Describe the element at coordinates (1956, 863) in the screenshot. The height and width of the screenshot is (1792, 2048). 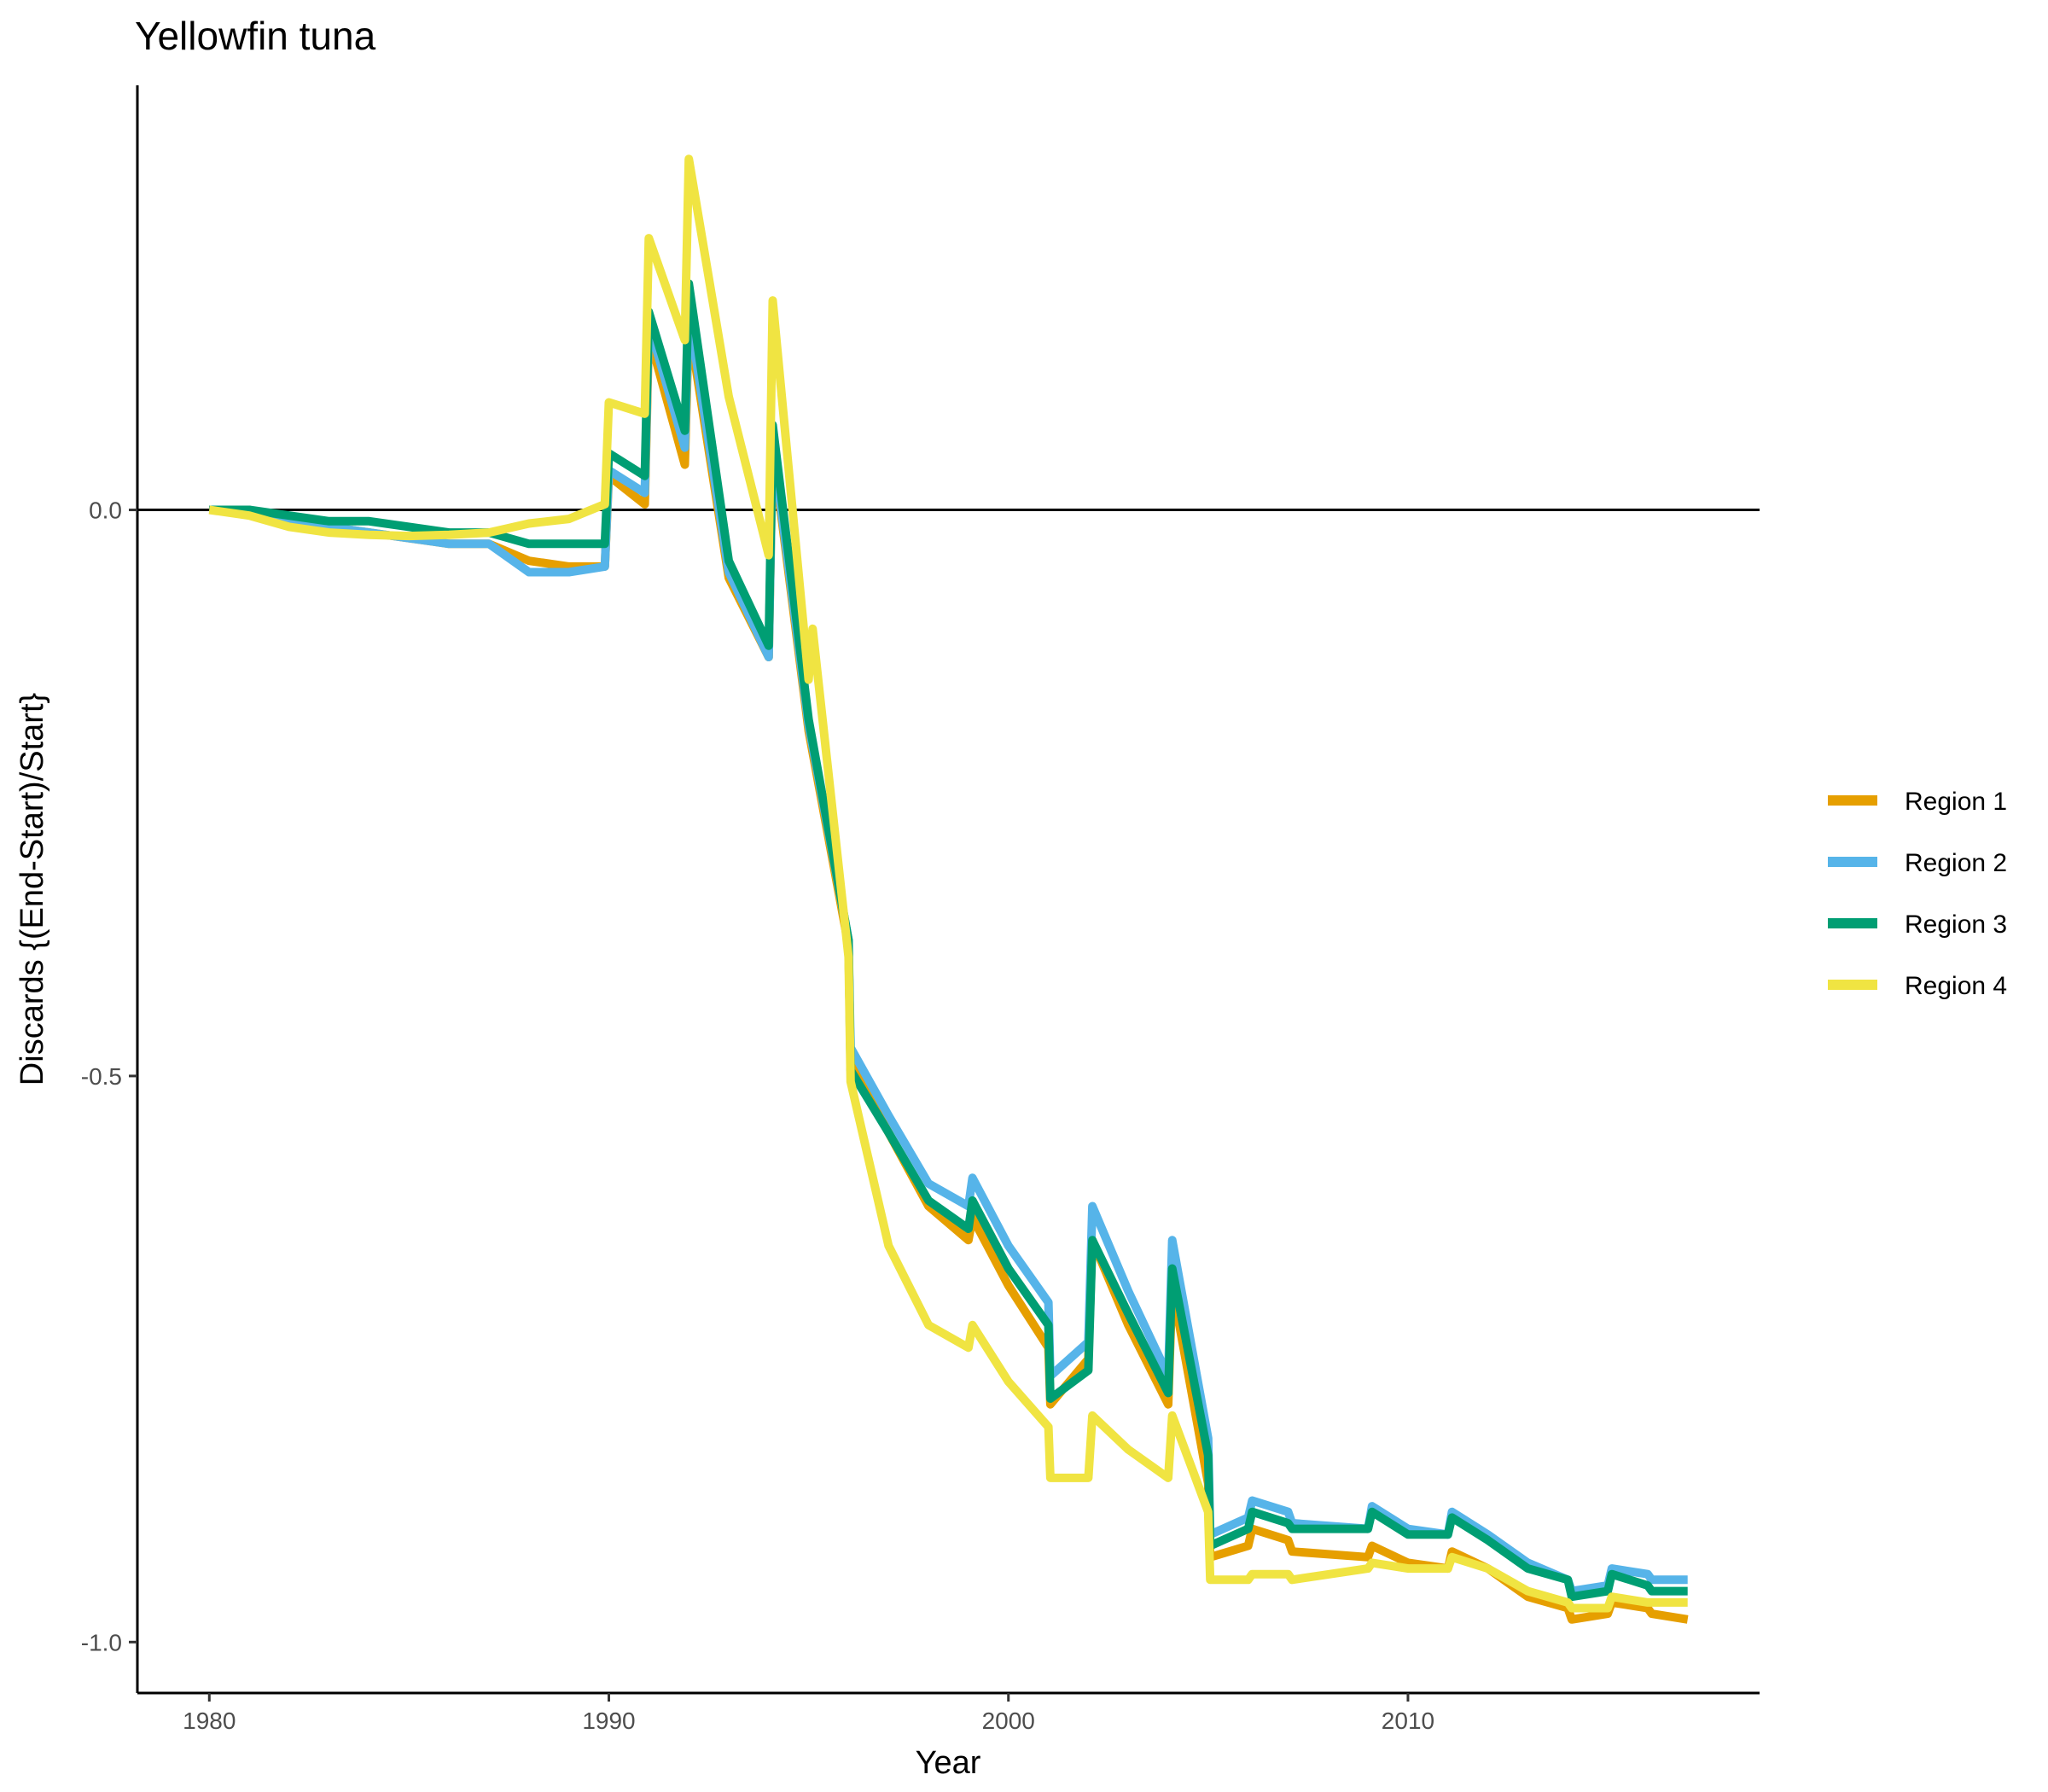
I see `legend-label: Region 2` at that location.